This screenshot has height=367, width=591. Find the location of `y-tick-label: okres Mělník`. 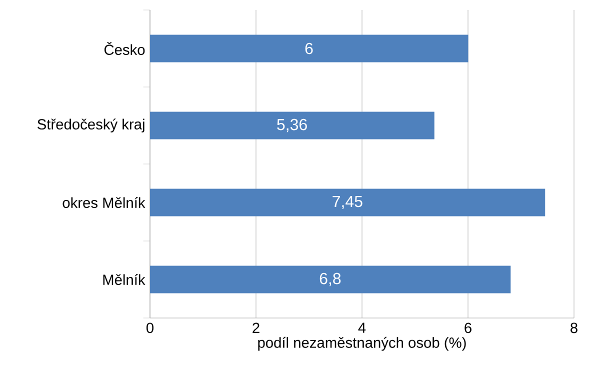

y-tick-label: okres Mělník is located at coordinates (104, 202).